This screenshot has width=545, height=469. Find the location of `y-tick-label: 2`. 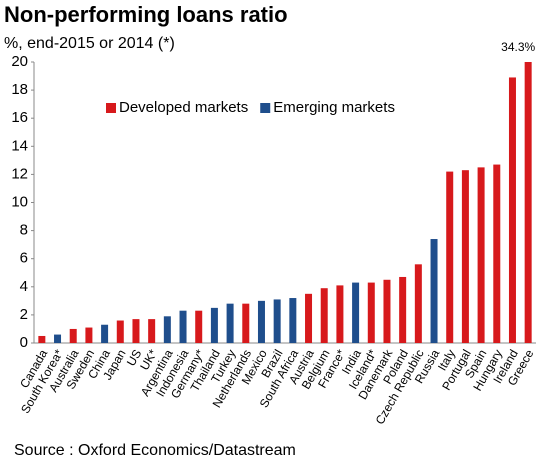

y-tick-label: 2 is located at coordinates (24, 314).